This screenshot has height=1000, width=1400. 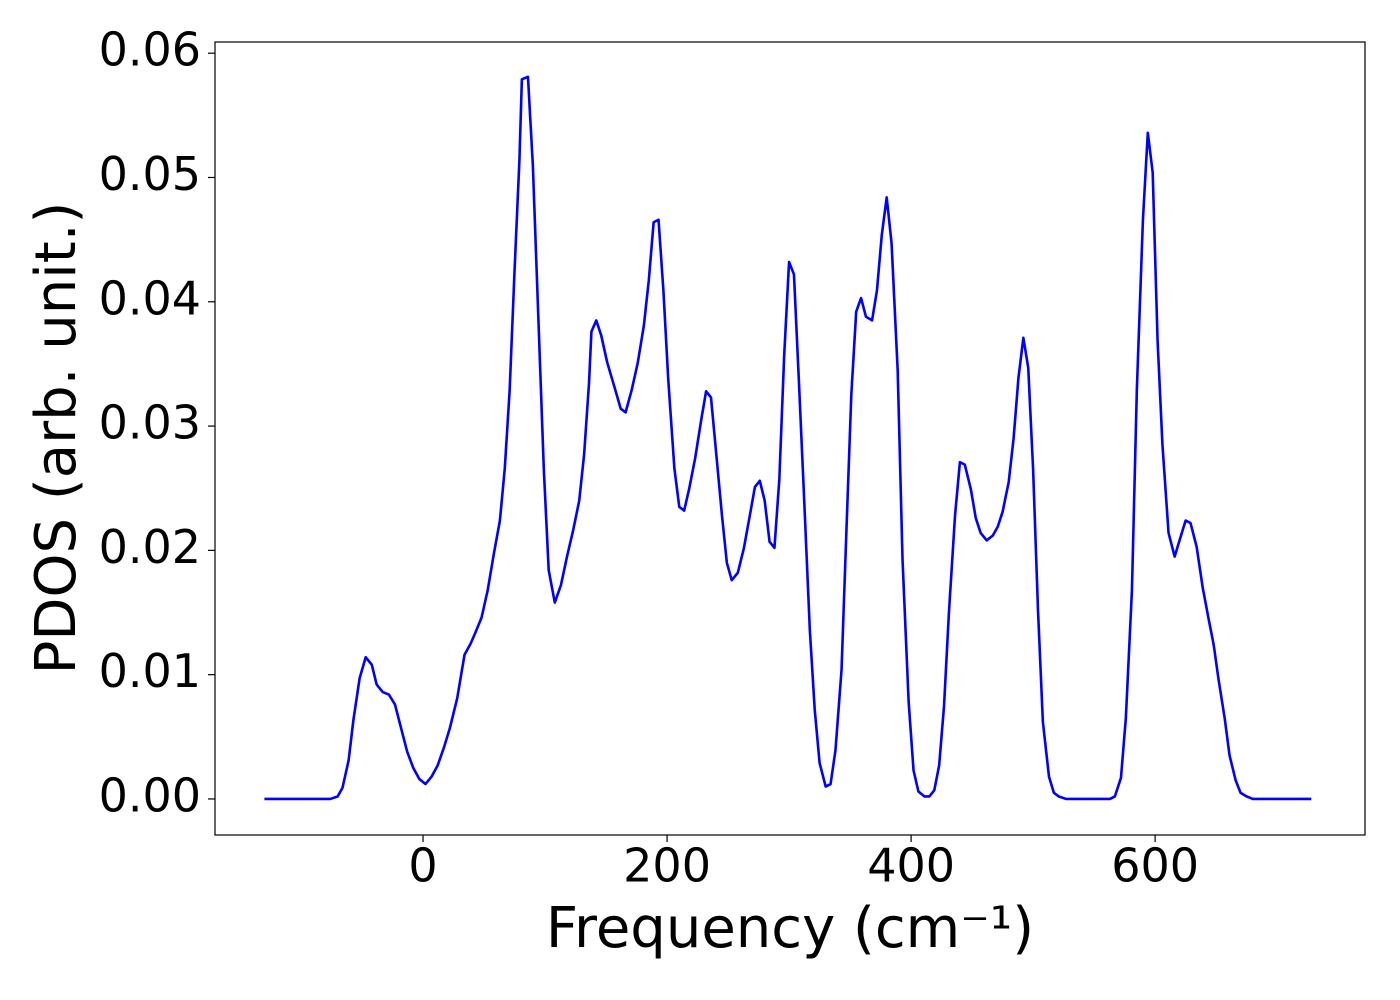 What do you see at coordinates (1155, 866) in the screenshot?
I see `x-tick-label: 600` at bounding box center [1155, 866].